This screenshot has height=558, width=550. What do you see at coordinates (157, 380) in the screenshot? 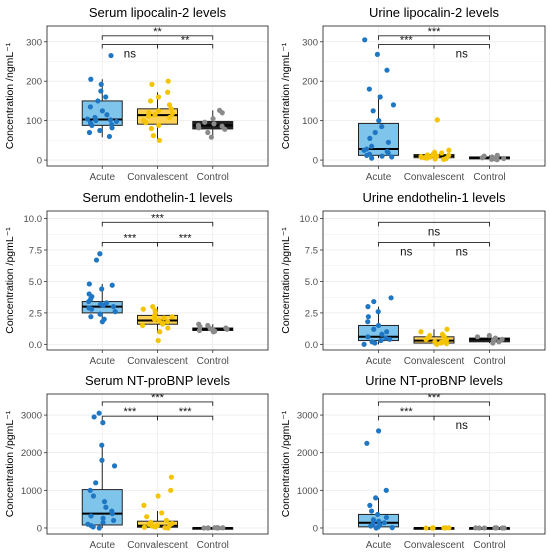
I see `chart-title: Serum NT-proBNP levels` at bounding box center [157, 380].